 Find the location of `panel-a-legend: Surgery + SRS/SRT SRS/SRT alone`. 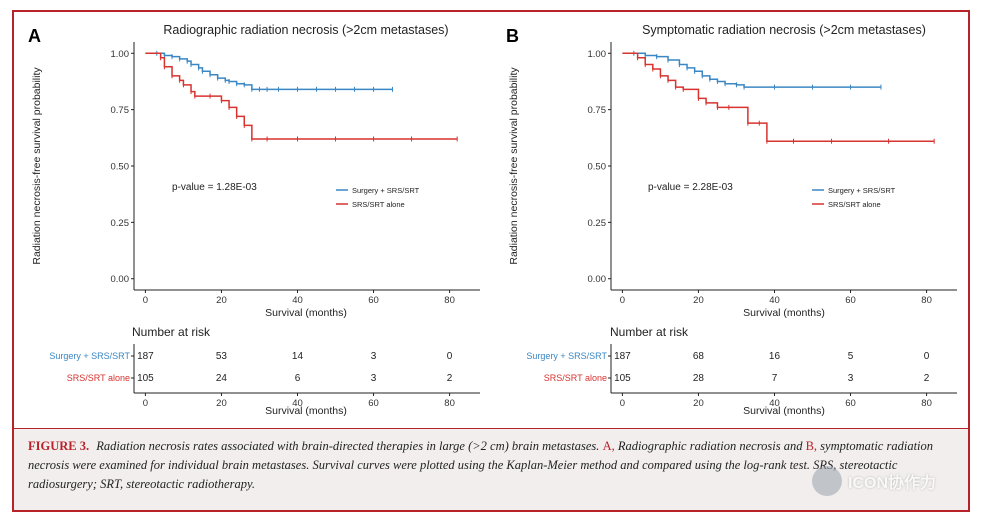

panel-a-legend: Surgery + SRS/SRT SRS/SRT alone is located at coordinates (378, 197).